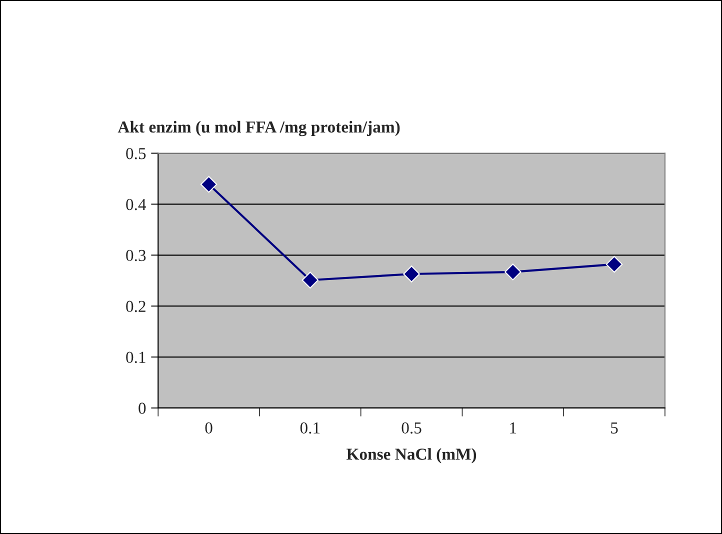 Image resolution: width=722 pixels, height=534 pixels. What do you see at coordinates (136, 306) in the screenshot?
I see `y-tick-label: 0.2` at bounding box center [136, 306].